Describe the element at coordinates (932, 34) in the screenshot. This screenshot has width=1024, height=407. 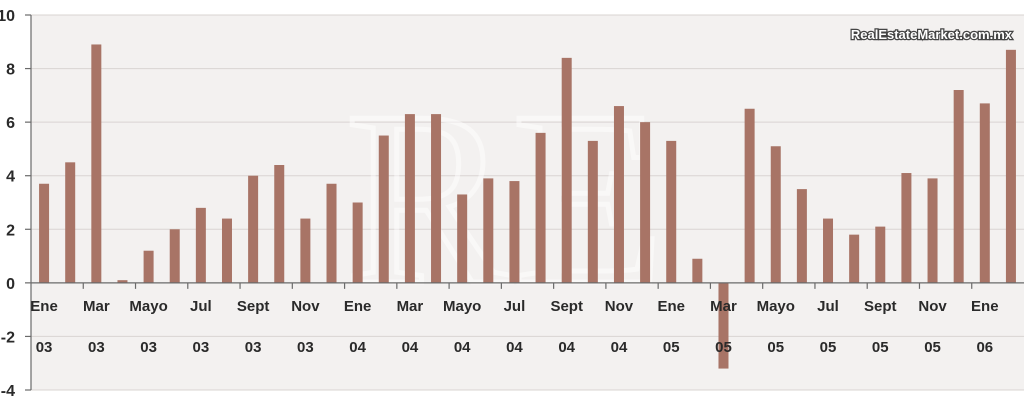
I see `site-watermark: RealEstateMarket.com.mx` at that location.